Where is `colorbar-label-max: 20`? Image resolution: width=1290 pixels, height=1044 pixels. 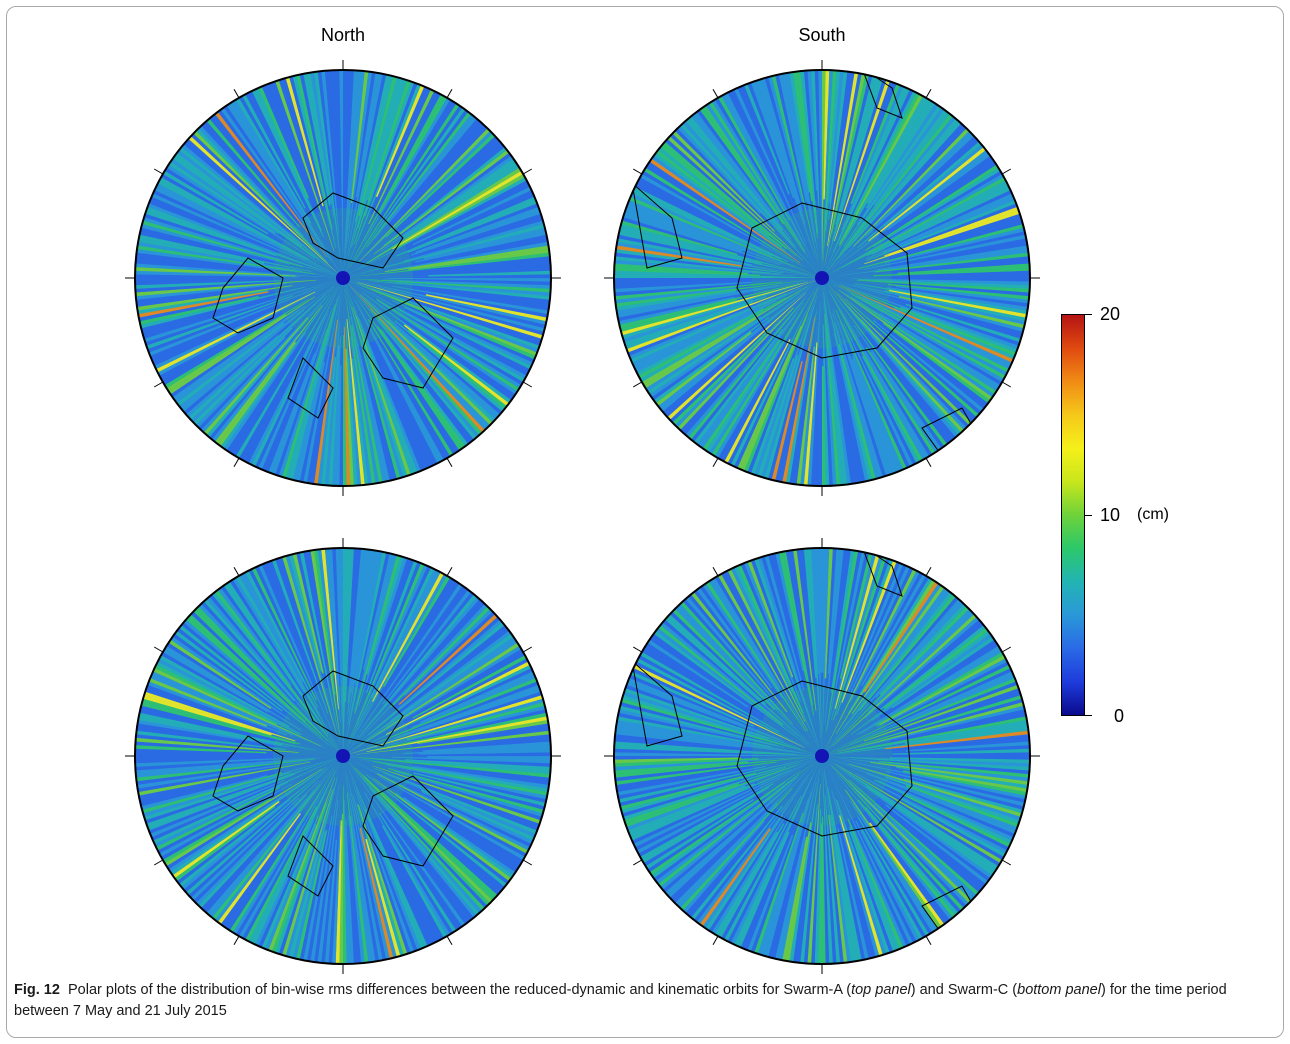
colorbar-label-max: 20 is located at coordinates (1110, 314).